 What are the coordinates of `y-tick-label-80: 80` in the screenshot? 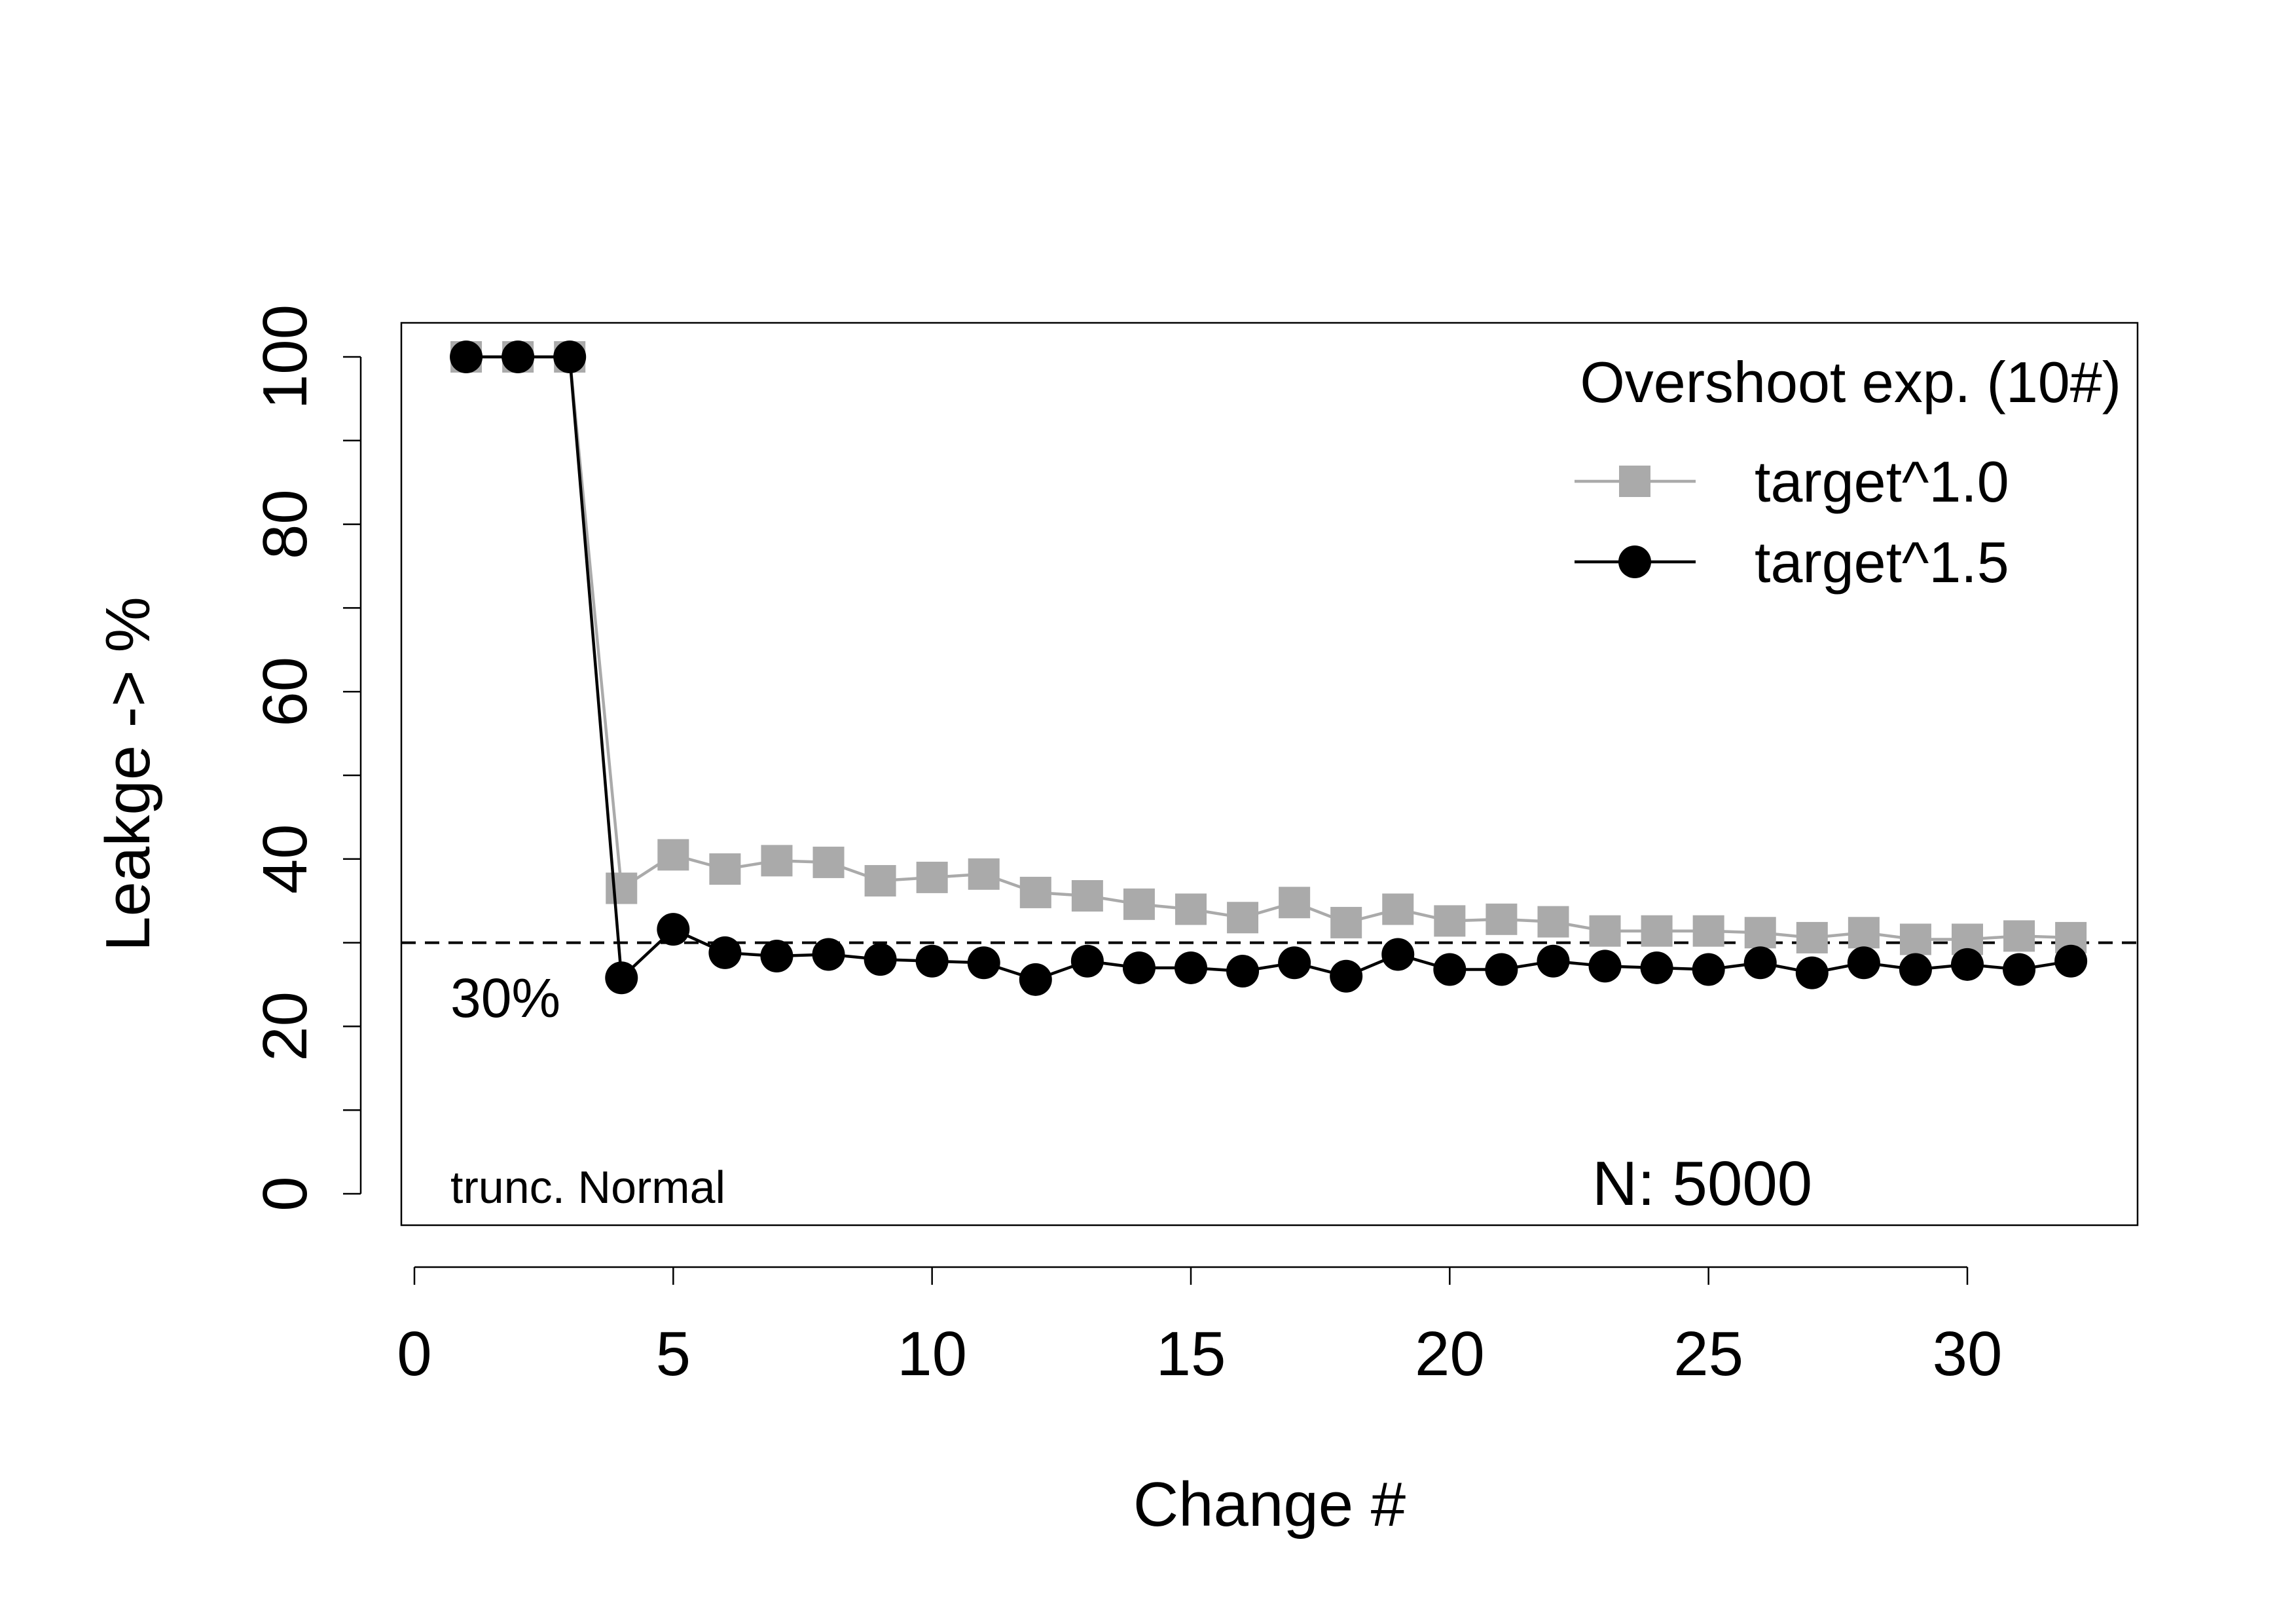 It's located at (285, 524).